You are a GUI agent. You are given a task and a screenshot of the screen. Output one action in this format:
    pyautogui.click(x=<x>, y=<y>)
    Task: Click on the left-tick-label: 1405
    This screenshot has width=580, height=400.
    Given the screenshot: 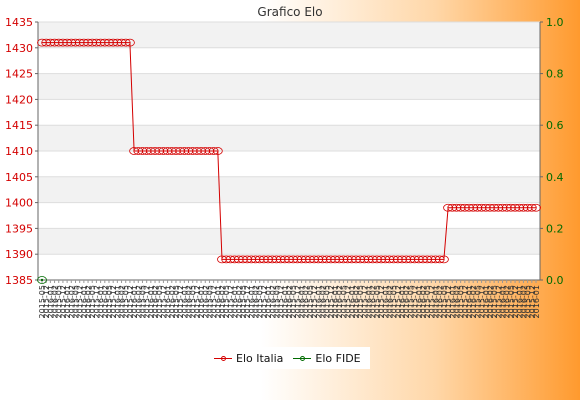 What is the action you would take?
    pyautogui.click(x=19, y=177)
    